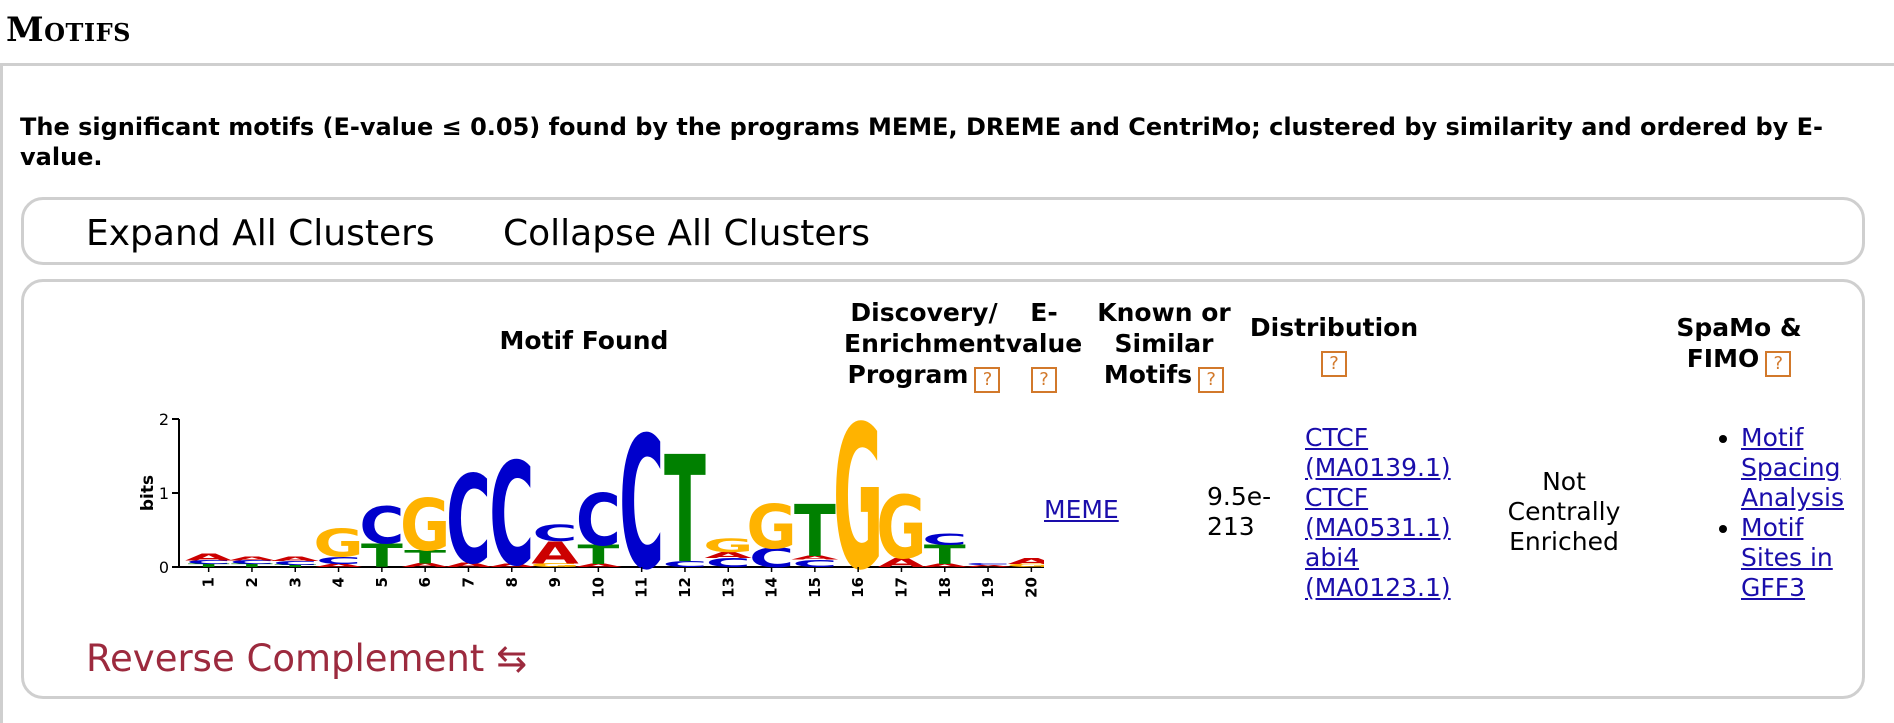  What do you see at coordinates (1044, 345) in the screenshot?
I see `header-evalue: E- value ?` at bounding box center [1044, 345].